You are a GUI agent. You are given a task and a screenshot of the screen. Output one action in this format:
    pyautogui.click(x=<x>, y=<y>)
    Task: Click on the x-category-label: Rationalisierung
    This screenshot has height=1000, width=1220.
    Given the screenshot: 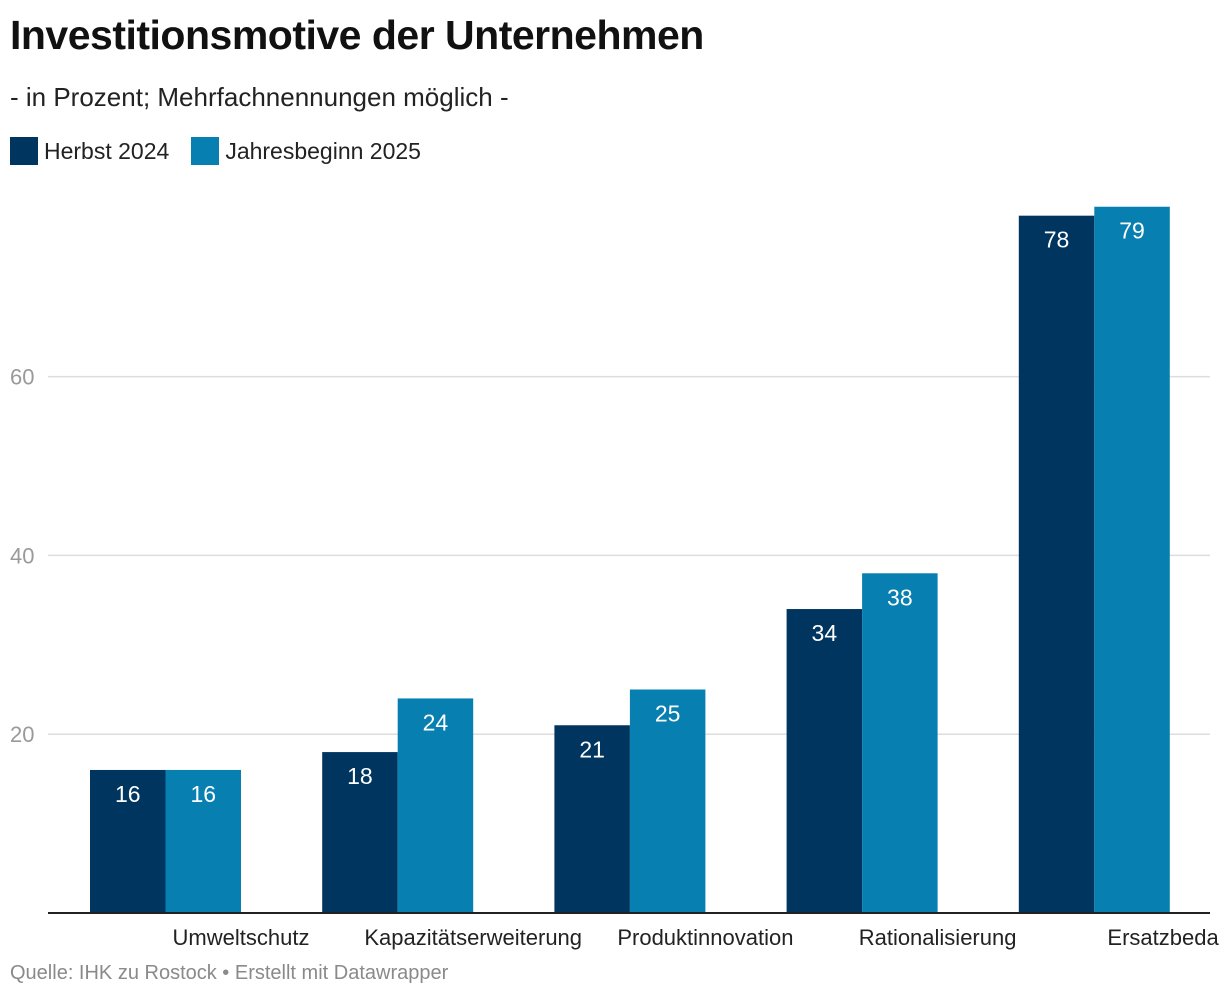 What is the action you would take?
    pyautogui.click(x=938, y=937)
    